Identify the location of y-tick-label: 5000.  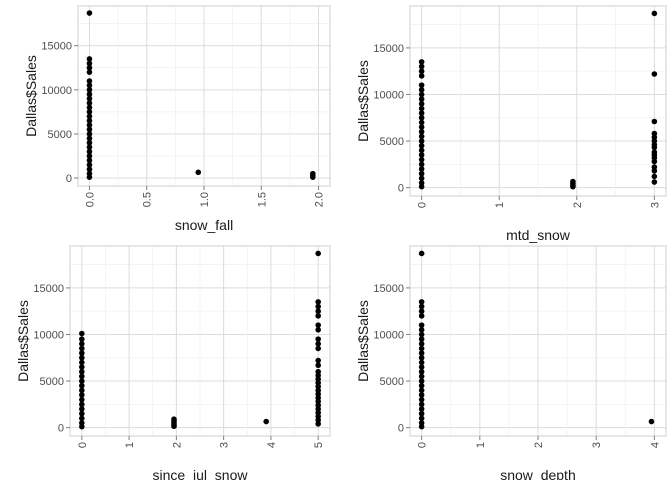
(392, 142).